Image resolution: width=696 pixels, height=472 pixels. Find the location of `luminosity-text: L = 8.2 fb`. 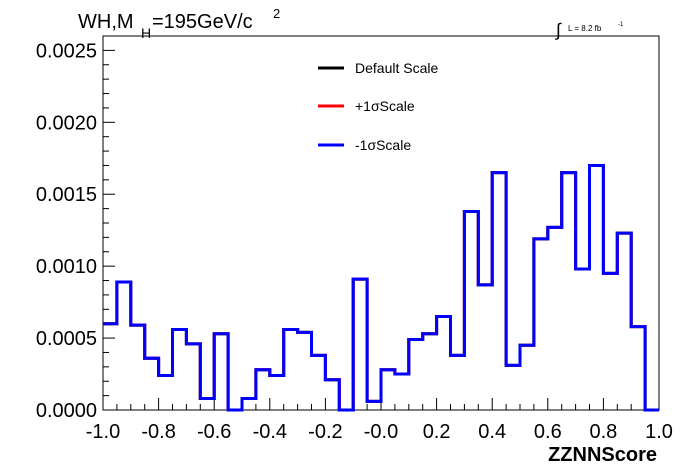

luminosity-text: L = 8.2 fb is located at coordinates (585, 28).